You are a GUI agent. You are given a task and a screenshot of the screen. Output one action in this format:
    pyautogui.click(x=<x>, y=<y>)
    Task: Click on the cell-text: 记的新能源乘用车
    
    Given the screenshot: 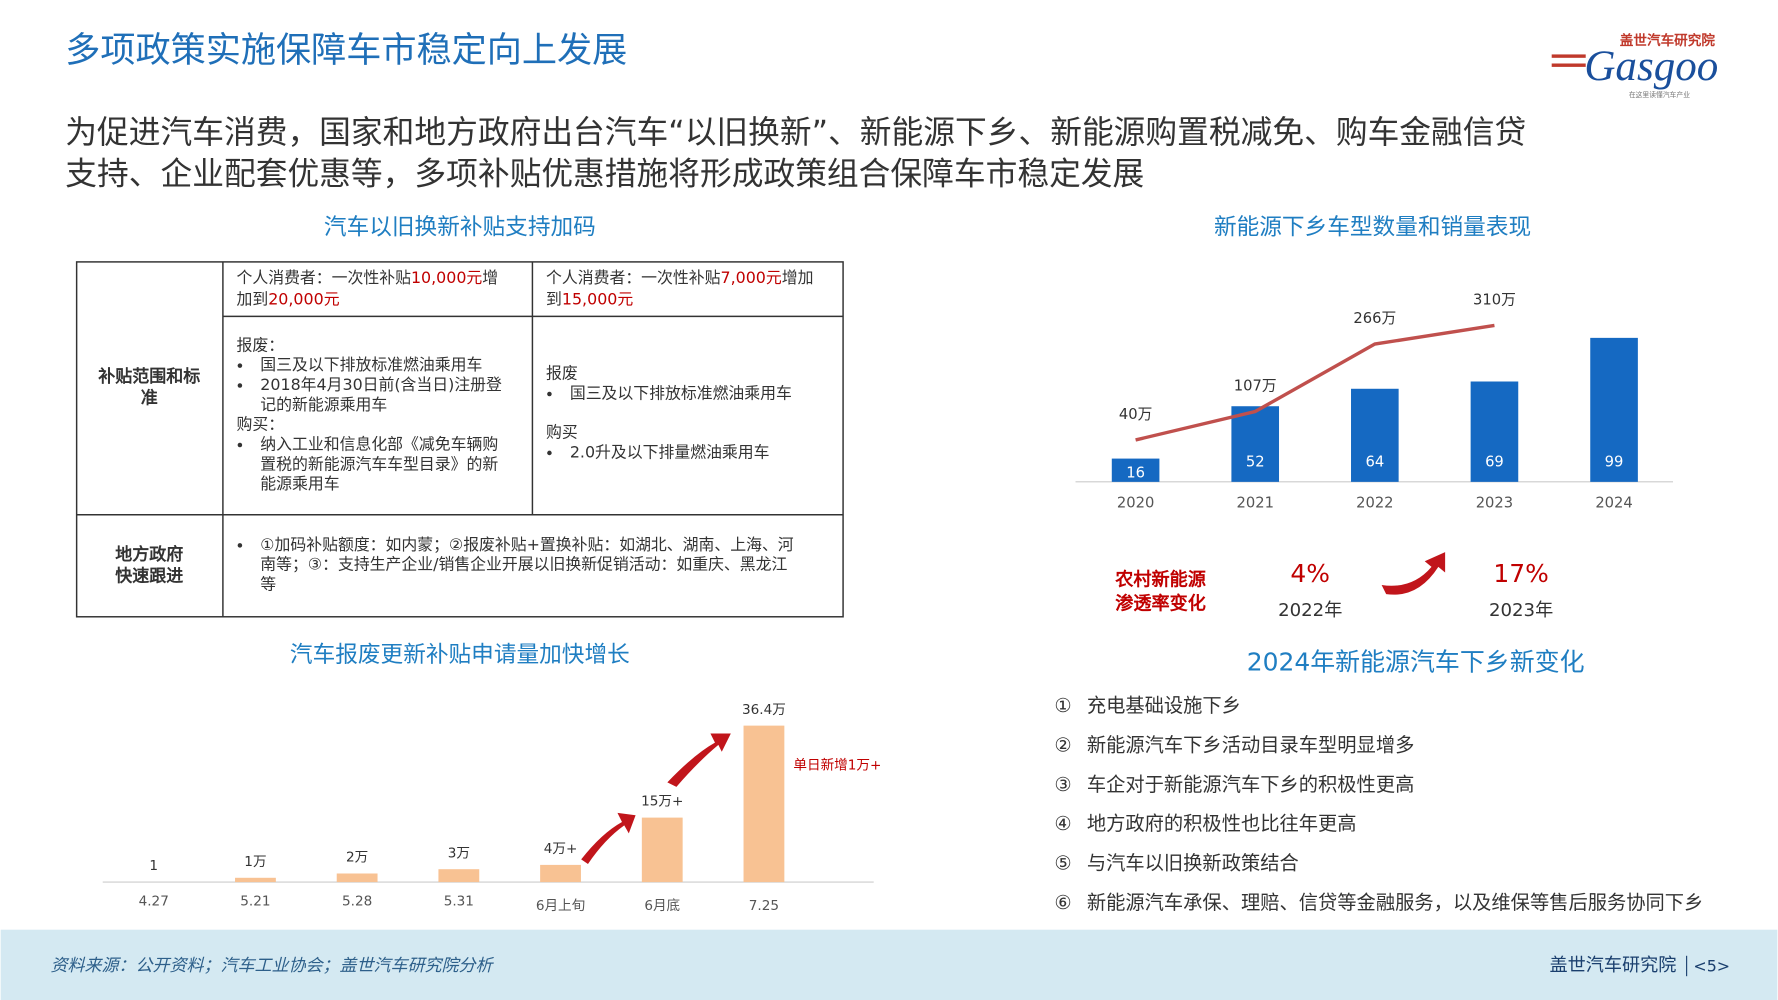 What is the action you would take?
    pyautogui.click(x=323, y=404)
    